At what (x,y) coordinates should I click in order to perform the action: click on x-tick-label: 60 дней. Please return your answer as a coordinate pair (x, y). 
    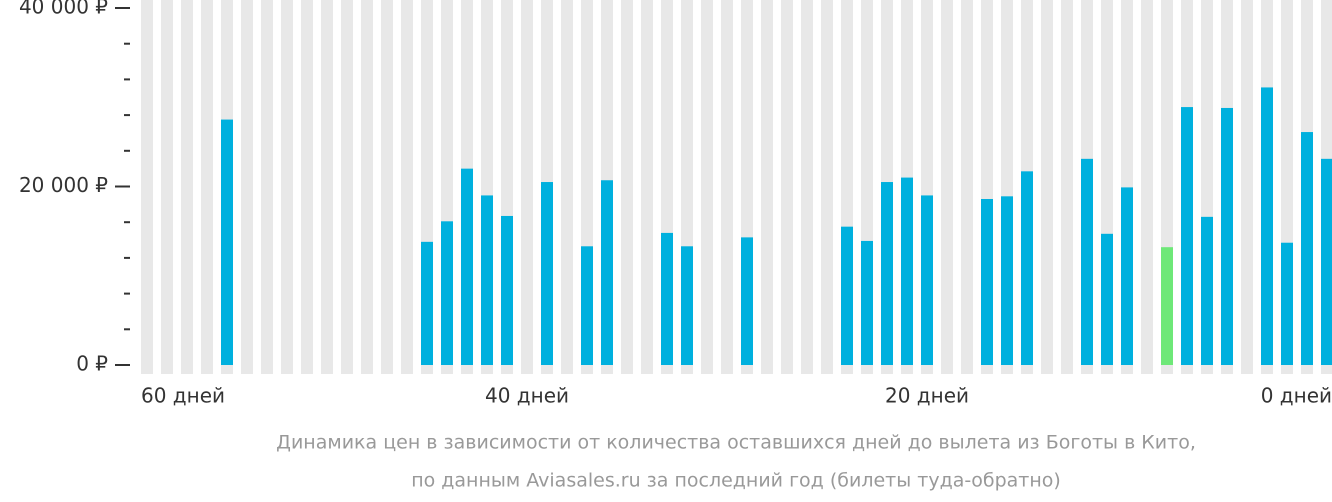
    Looking at the image, I should click on (183, 396).